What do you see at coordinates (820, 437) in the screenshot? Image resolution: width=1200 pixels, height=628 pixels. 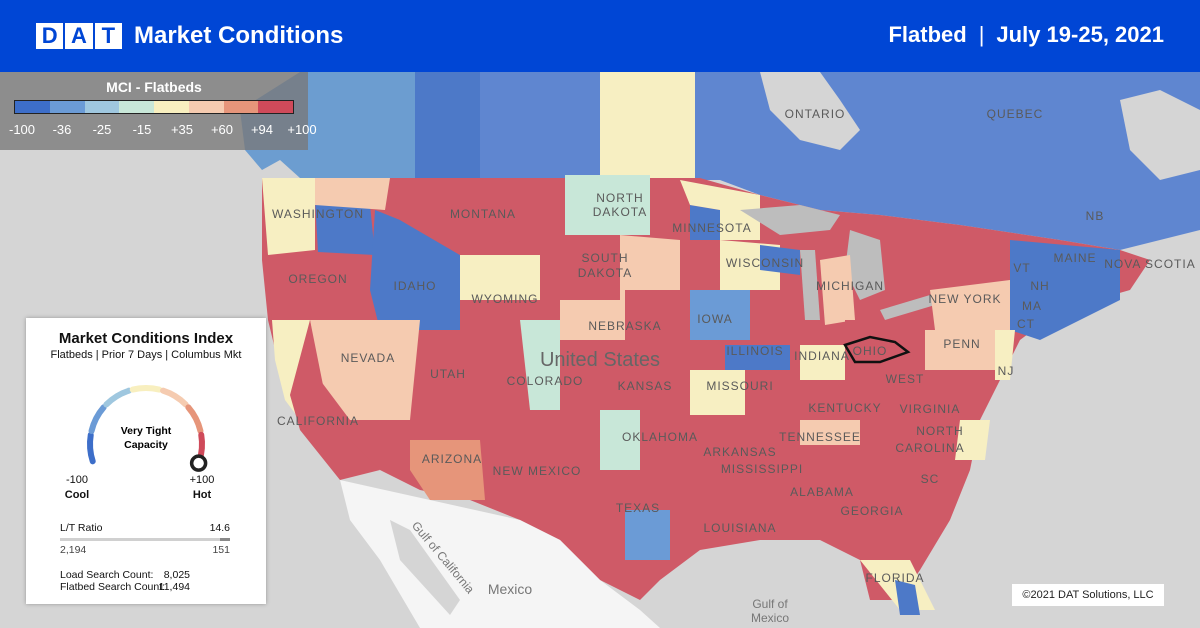 I see `label-tennessee: TENNESSEE` at bounding box center [820, 437].